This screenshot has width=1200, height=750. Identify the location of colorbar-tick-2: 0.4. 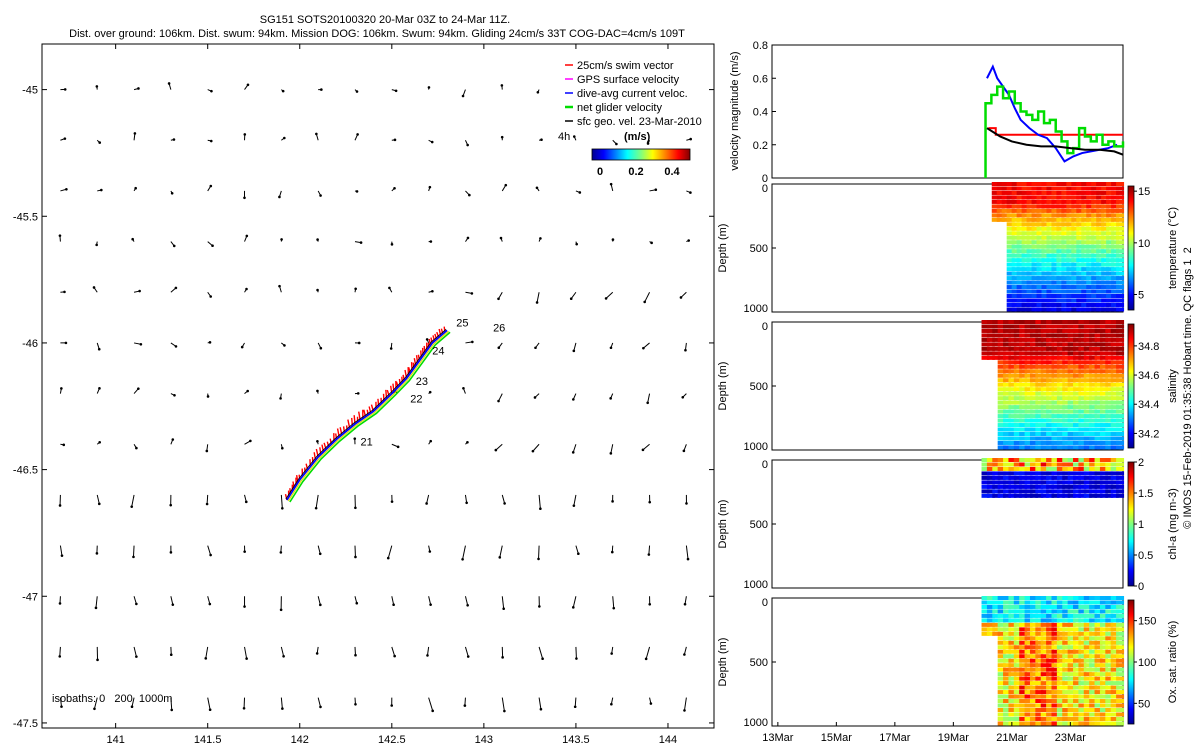
(672, 172).